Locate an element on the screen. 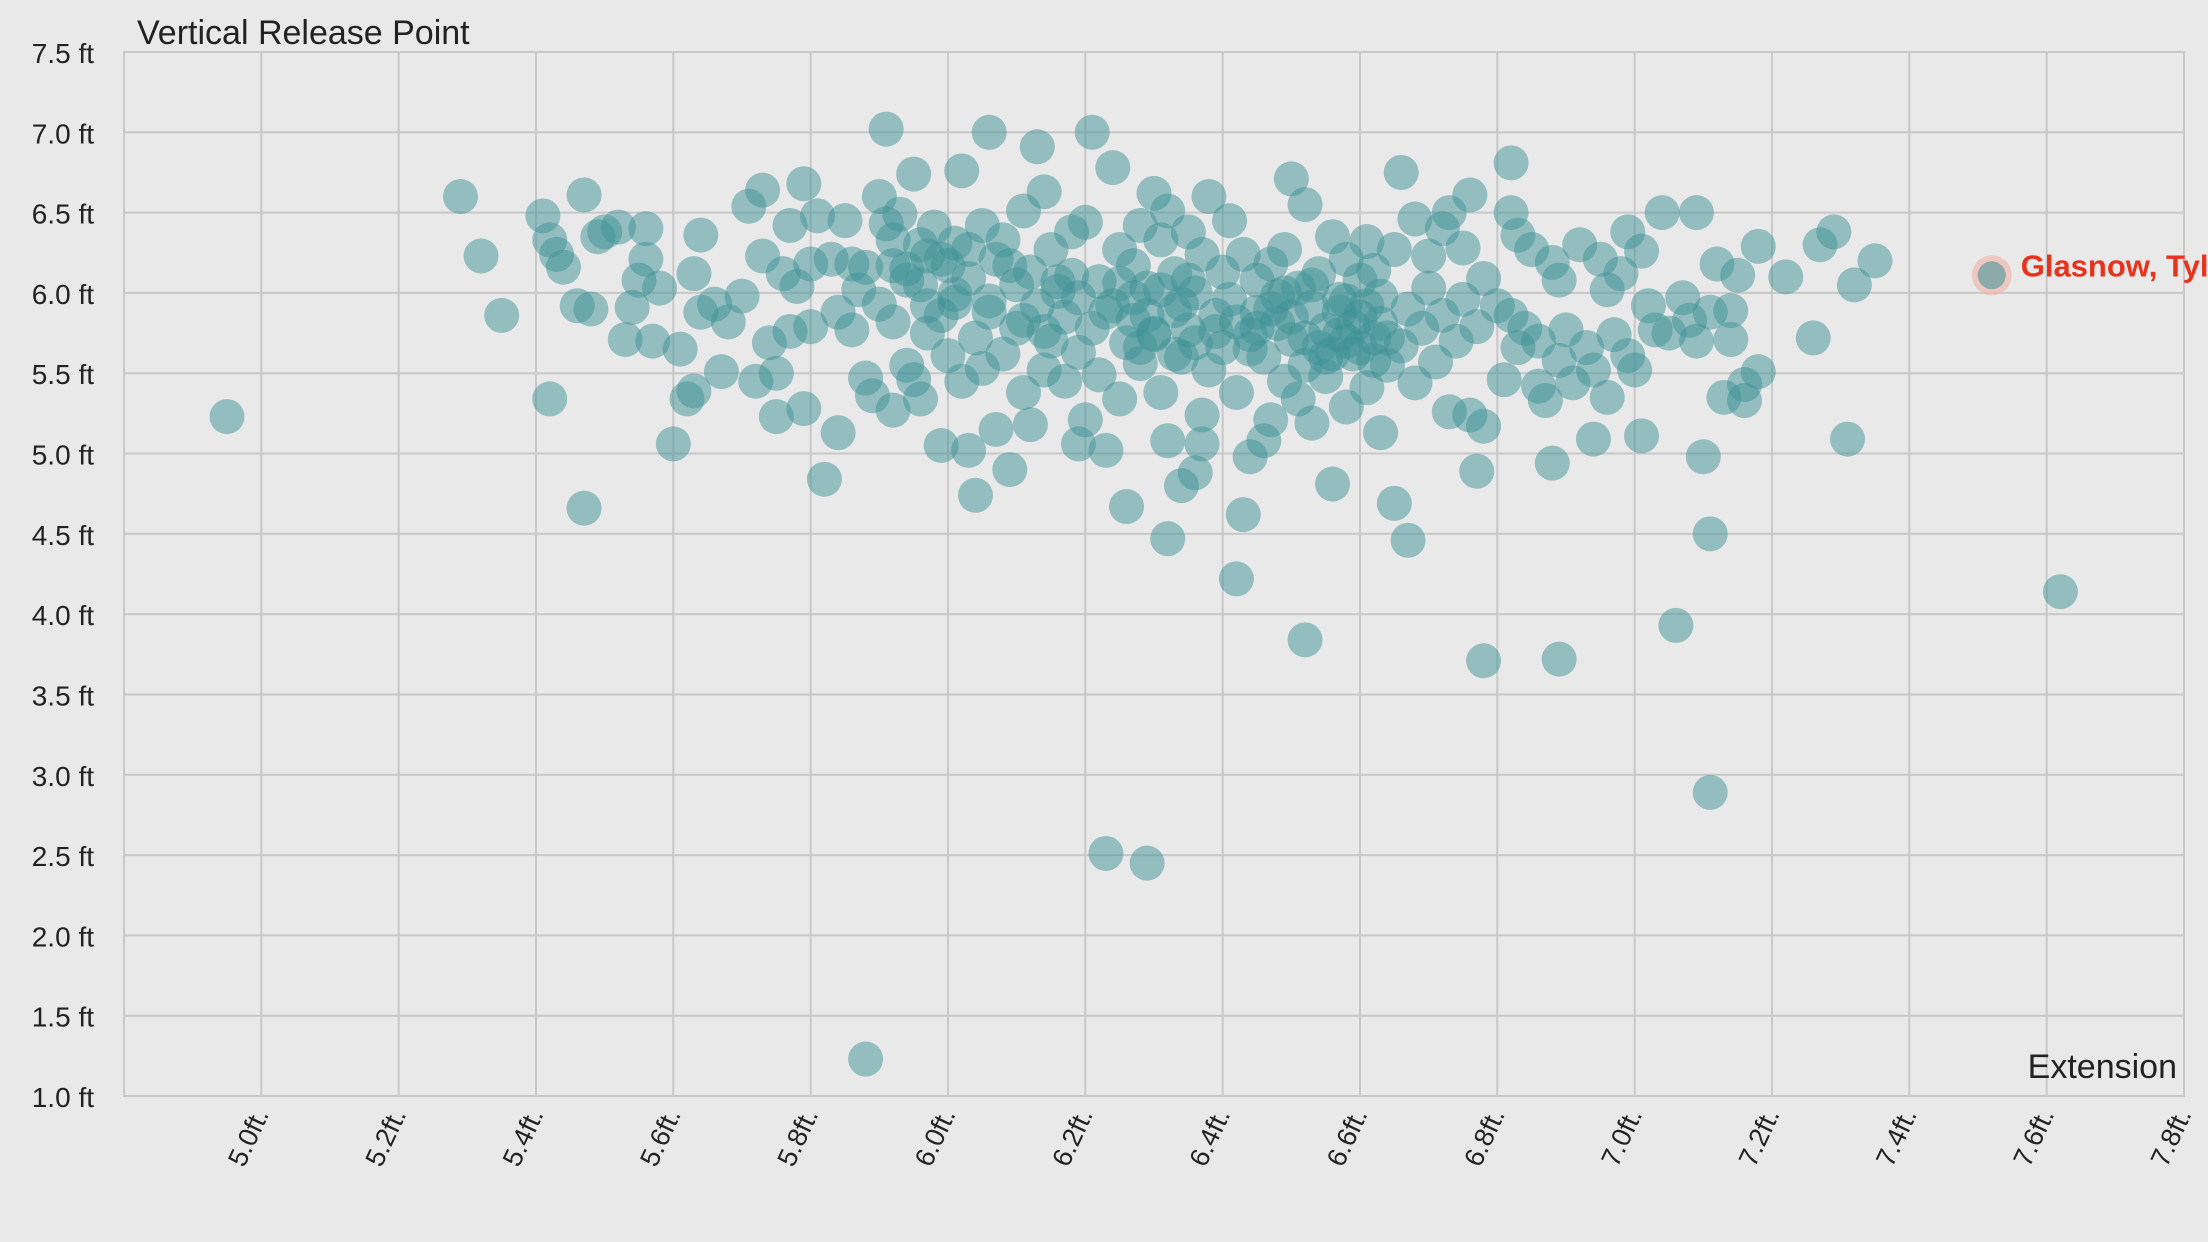  x-axis-label: Extension is located at coordinates (2102, 1067).